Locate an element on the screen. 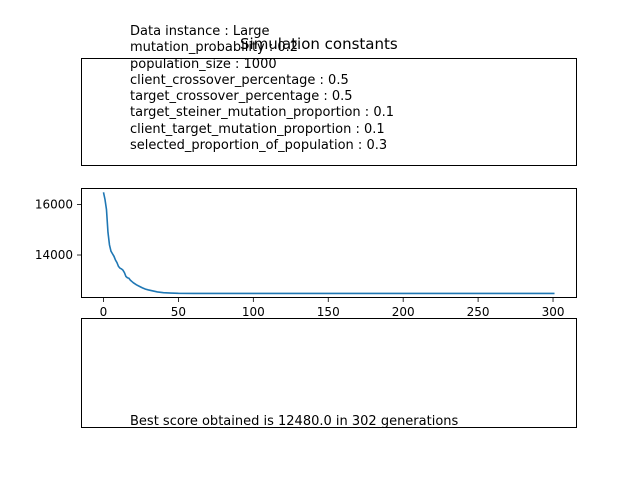  parameter-line: client_target_mutation_proportion : 0.1 is located at coordinates (257, 129).